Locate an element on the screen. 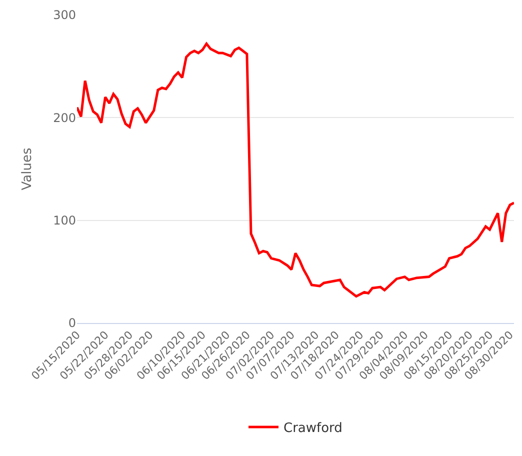  y-axis-title: Values is located at coordinates (28, 169).